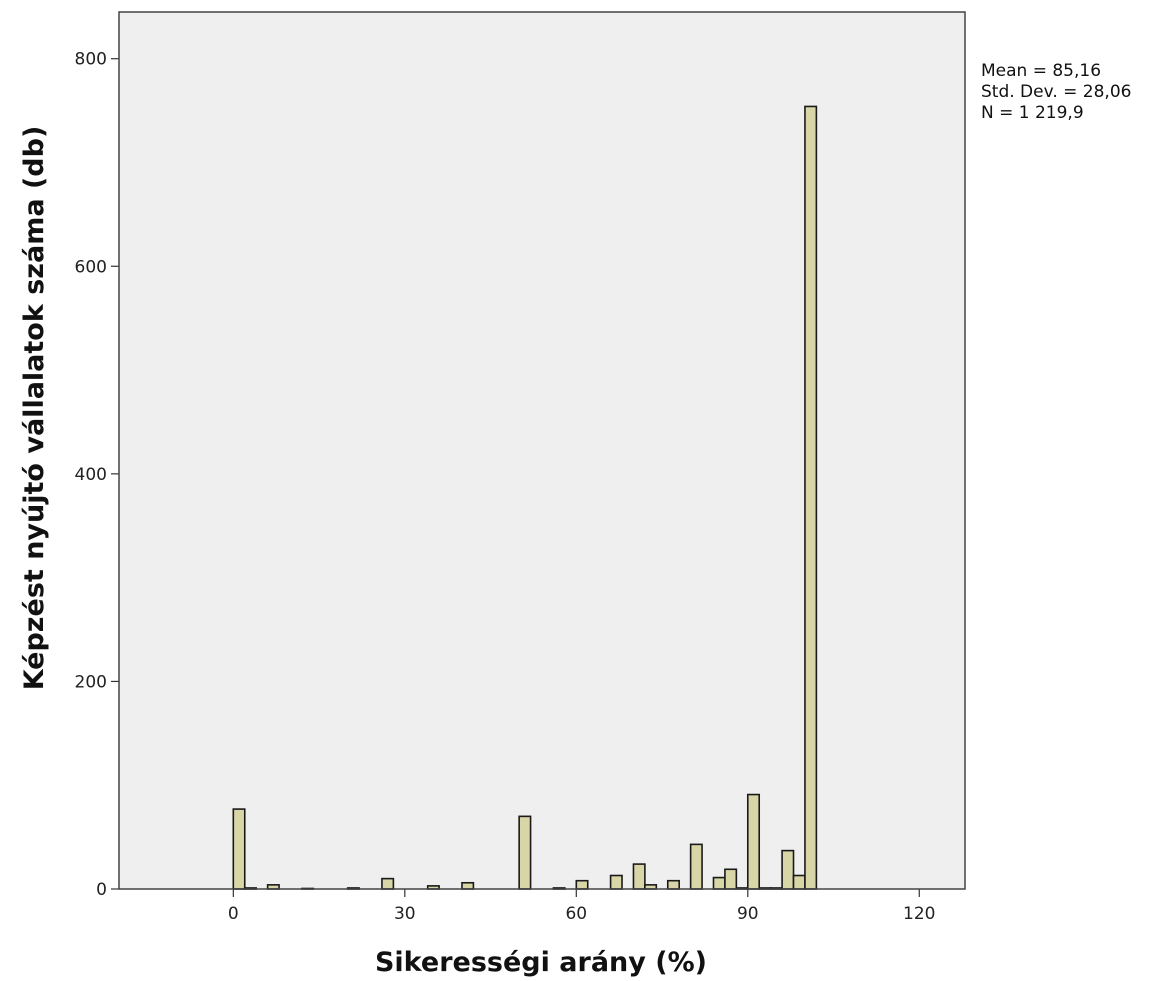 Image resolution: width=1175 pixels, height=981 pixels. I want to click on x-tick-label: 90, so click(748, 914).